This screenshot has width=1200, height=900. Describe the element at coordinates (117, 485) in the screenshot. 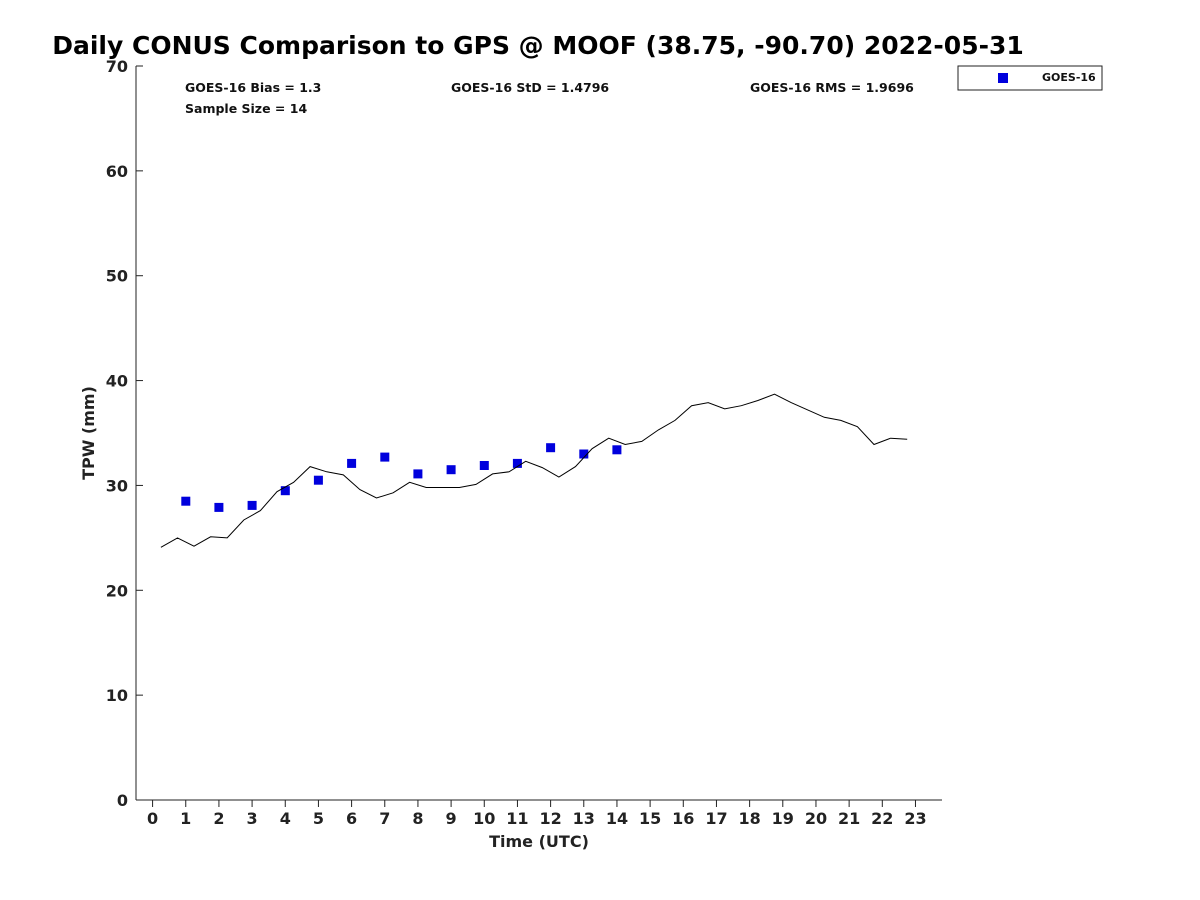

I see `y-tick-label-30: 30` at that location.